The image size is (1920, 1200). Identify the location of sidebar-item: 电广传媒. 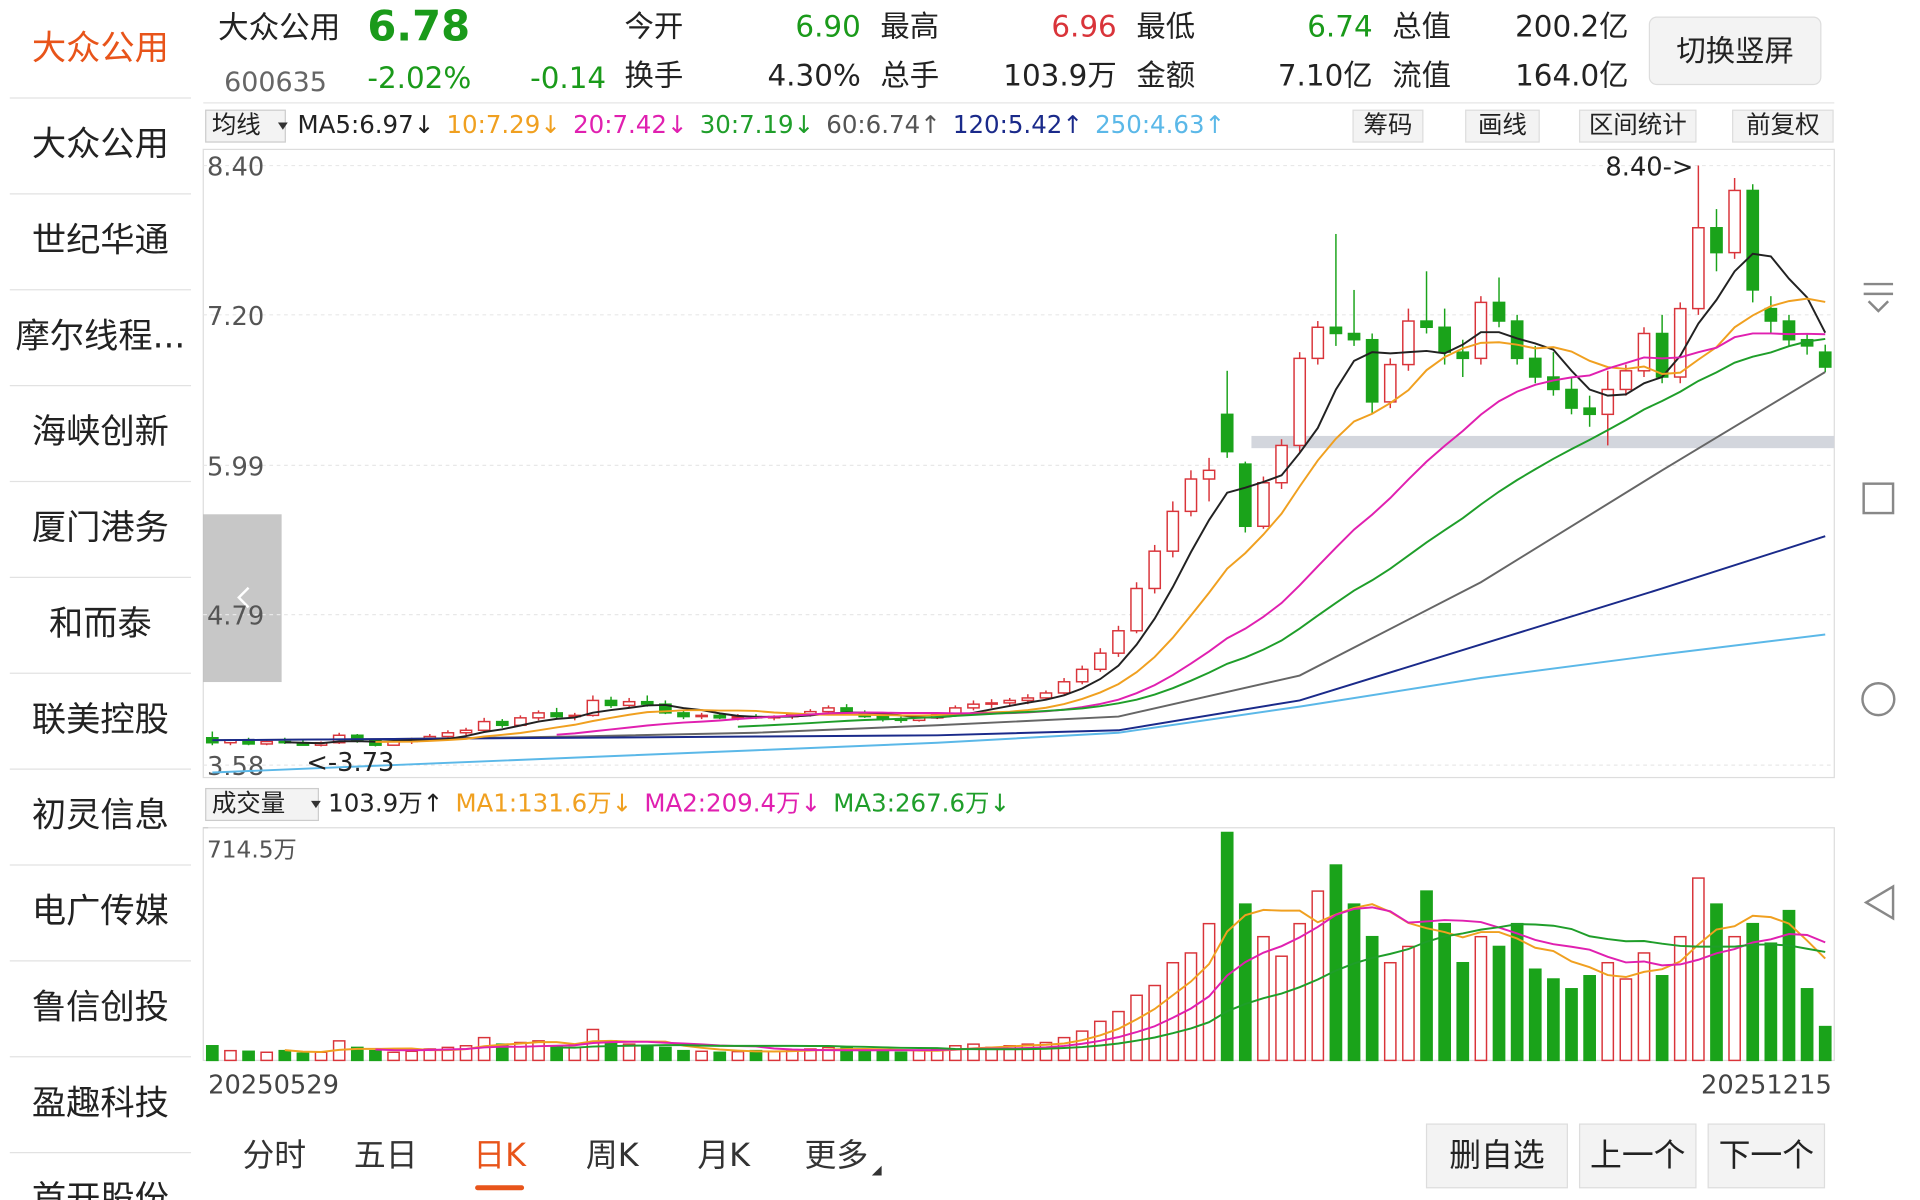
(100, 912).